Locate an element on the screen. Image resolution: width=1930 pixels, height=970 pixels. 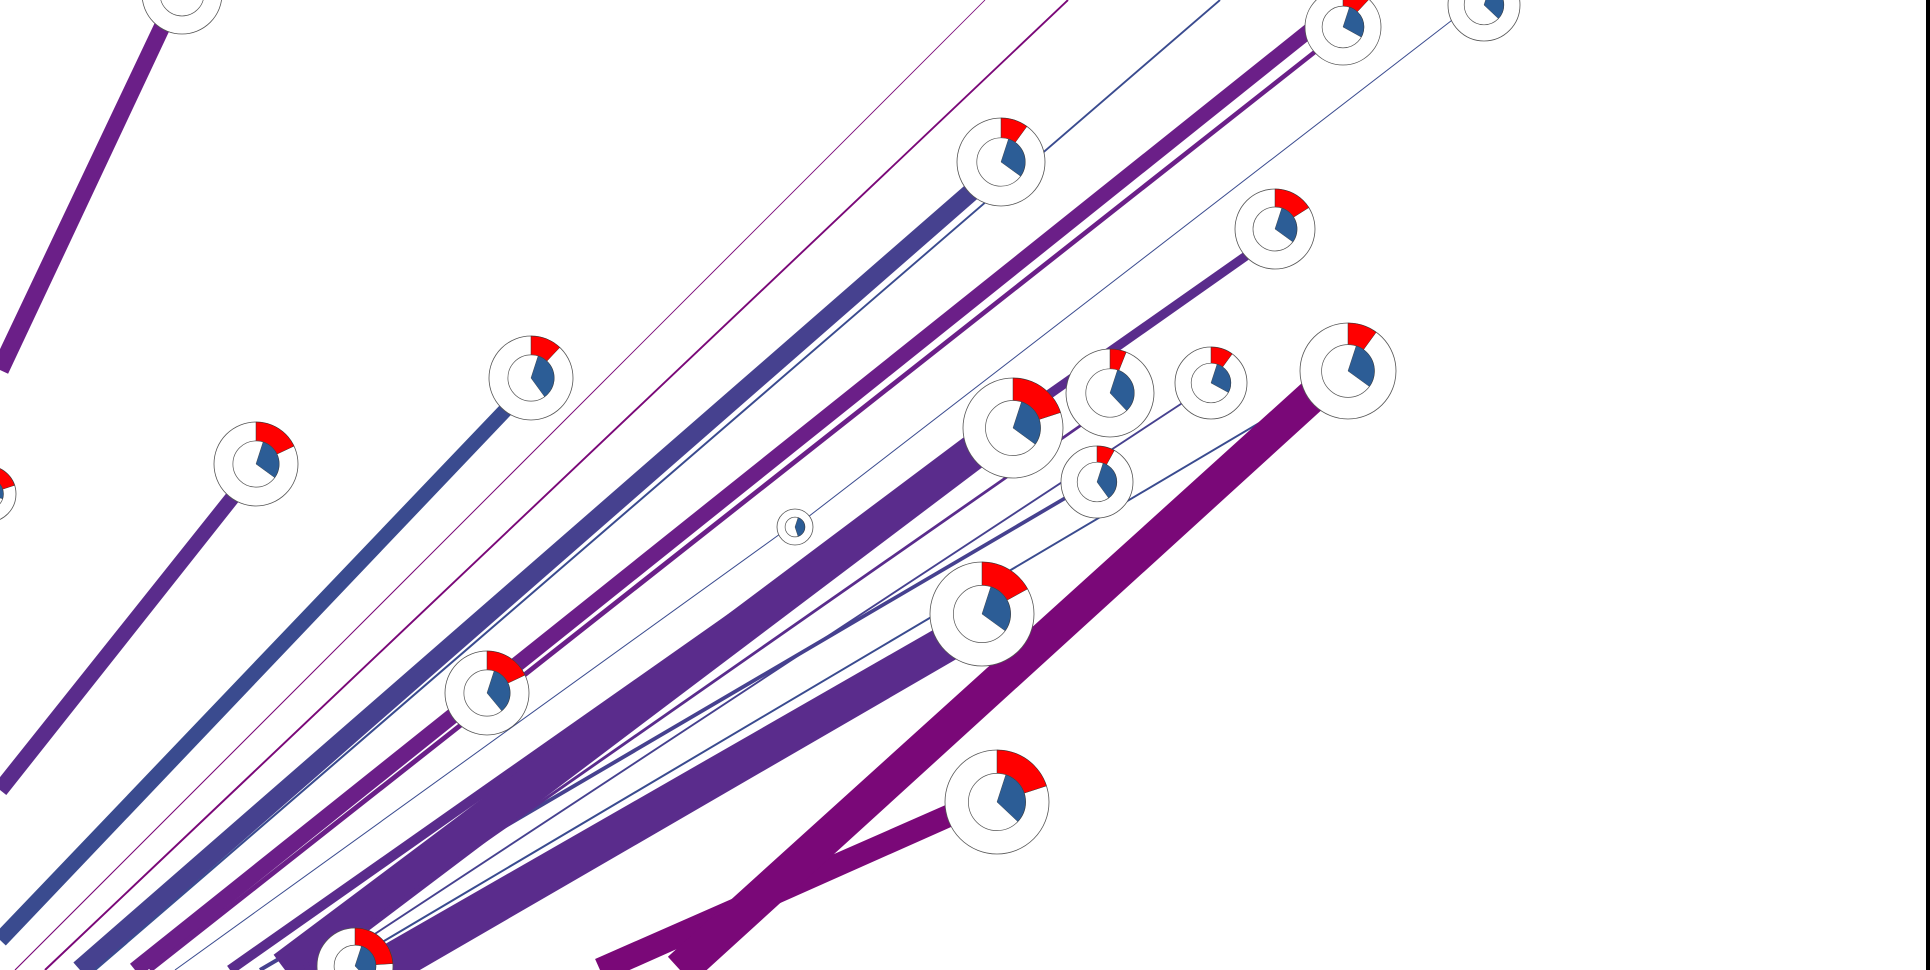
flow-2-band is located at coordinates (123, 639).